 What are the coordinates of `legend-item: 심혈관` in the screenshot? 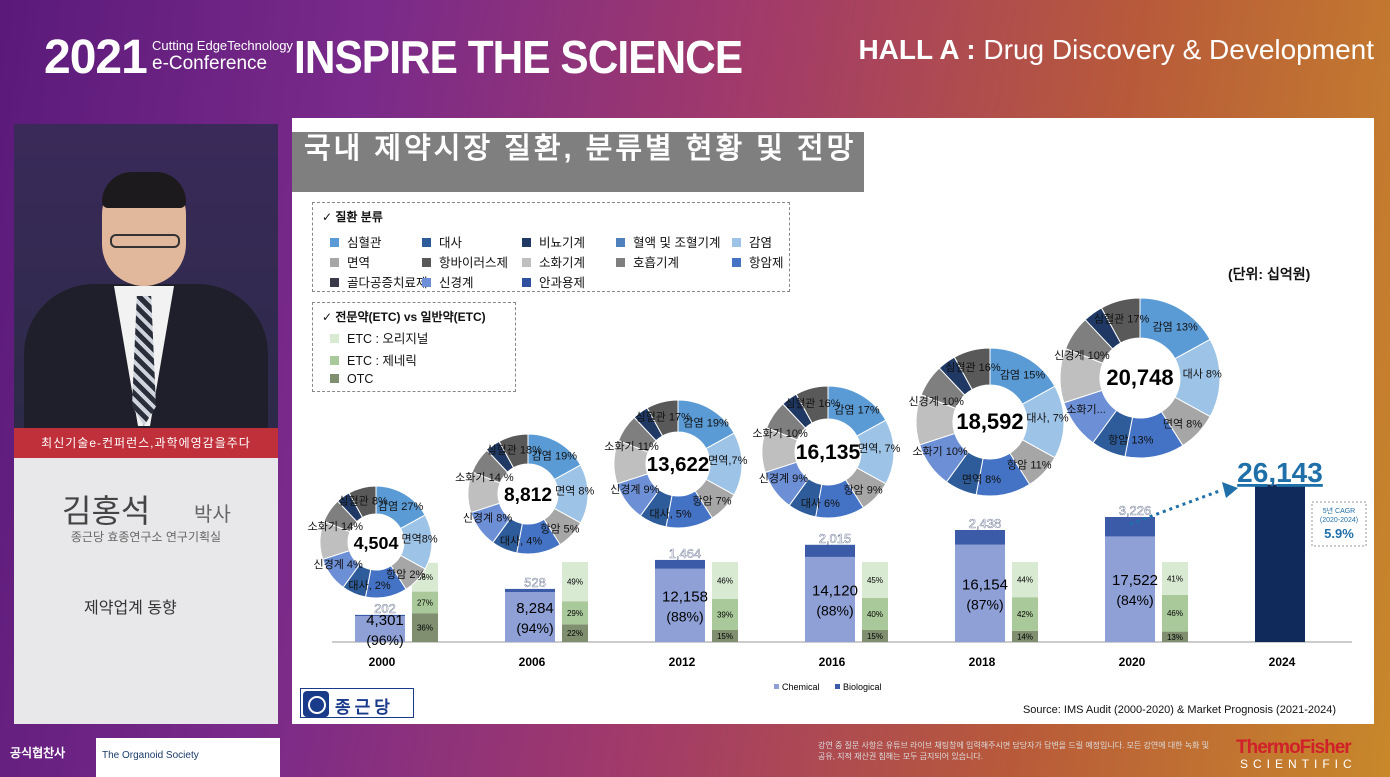 It's located at (356, 241).